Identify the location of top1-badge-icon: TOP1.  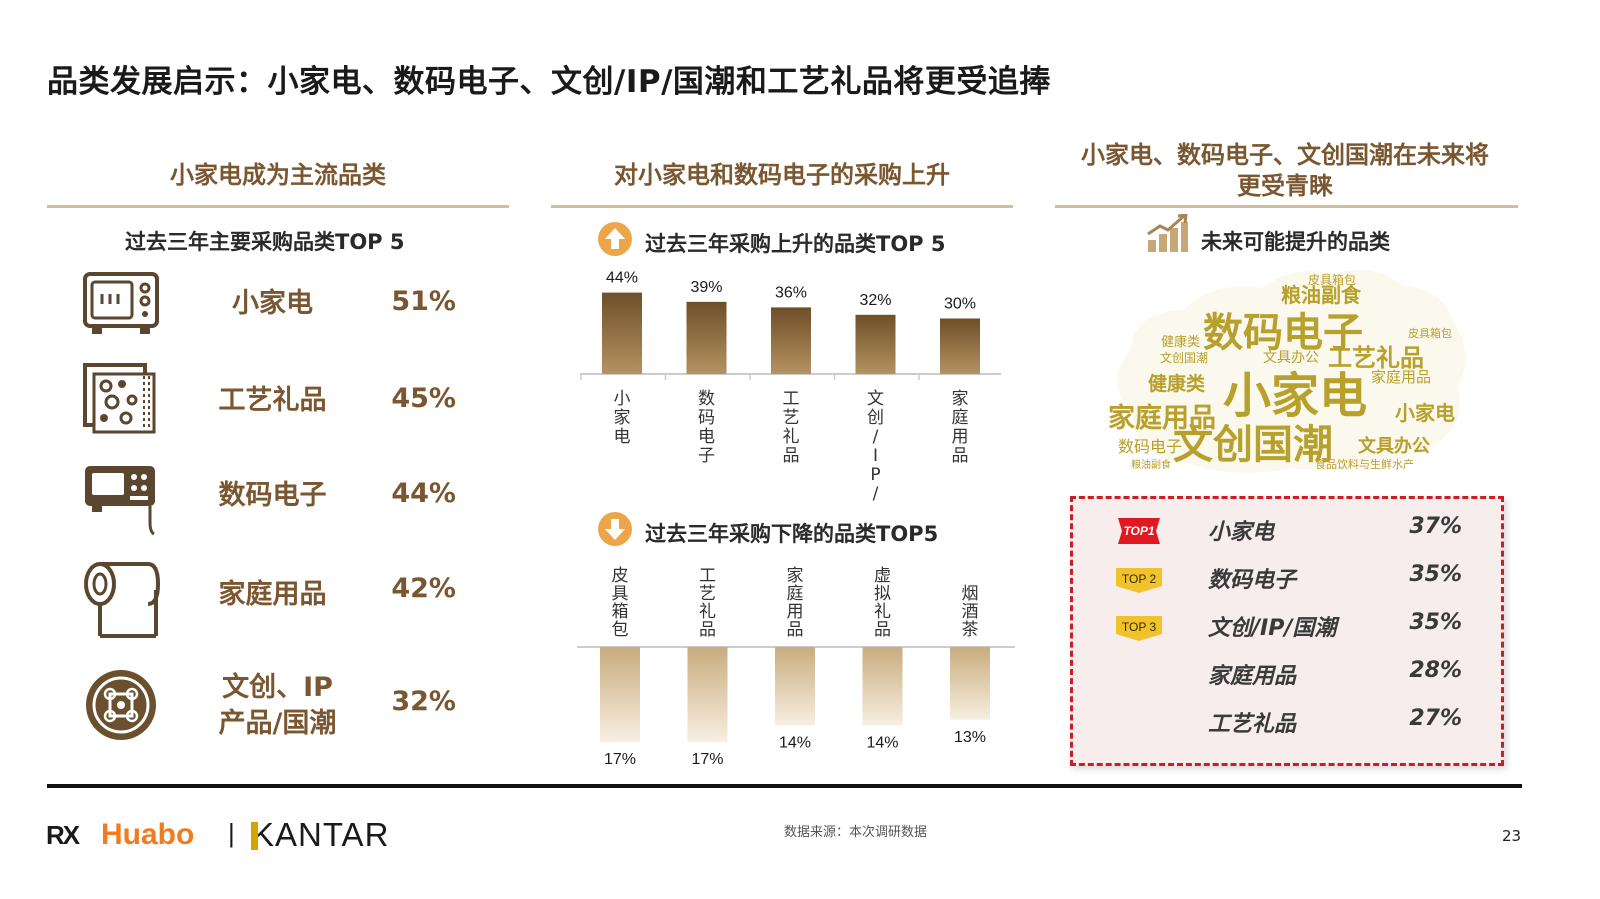
(1139, 531).